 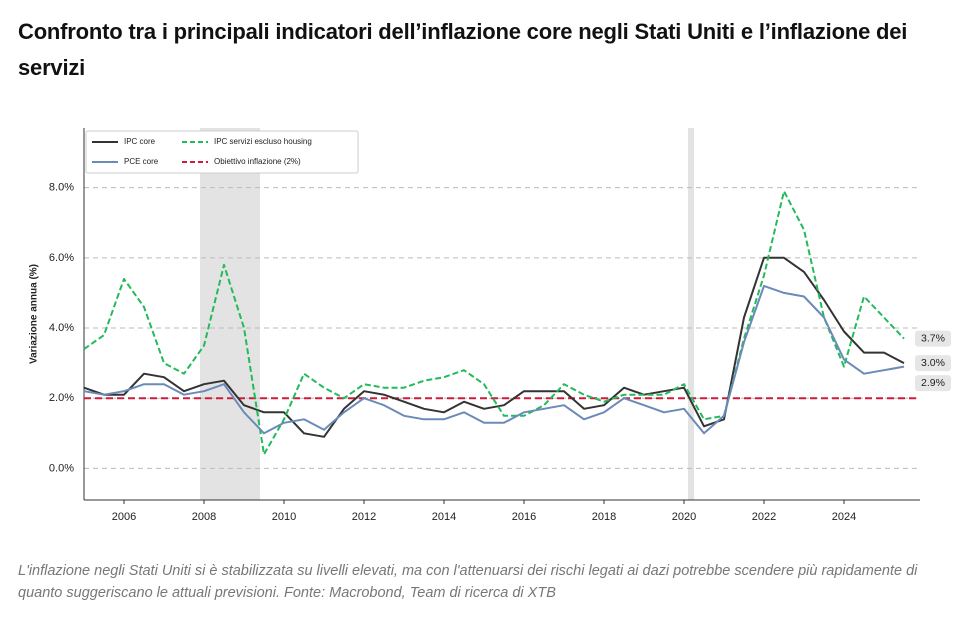 I want to click on x-tick-label: 2024, so click(x=844, y=517).